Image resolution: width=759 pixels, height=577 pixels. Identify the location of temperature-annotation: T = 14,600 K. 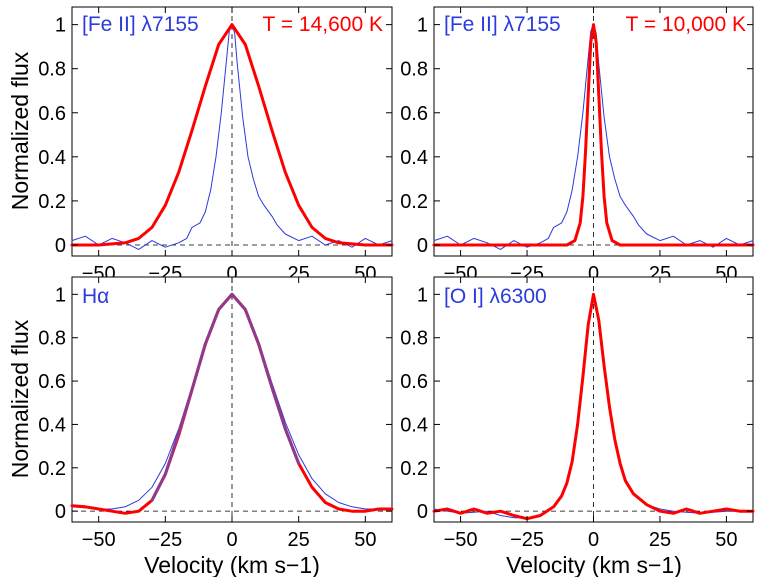
(323, 24).